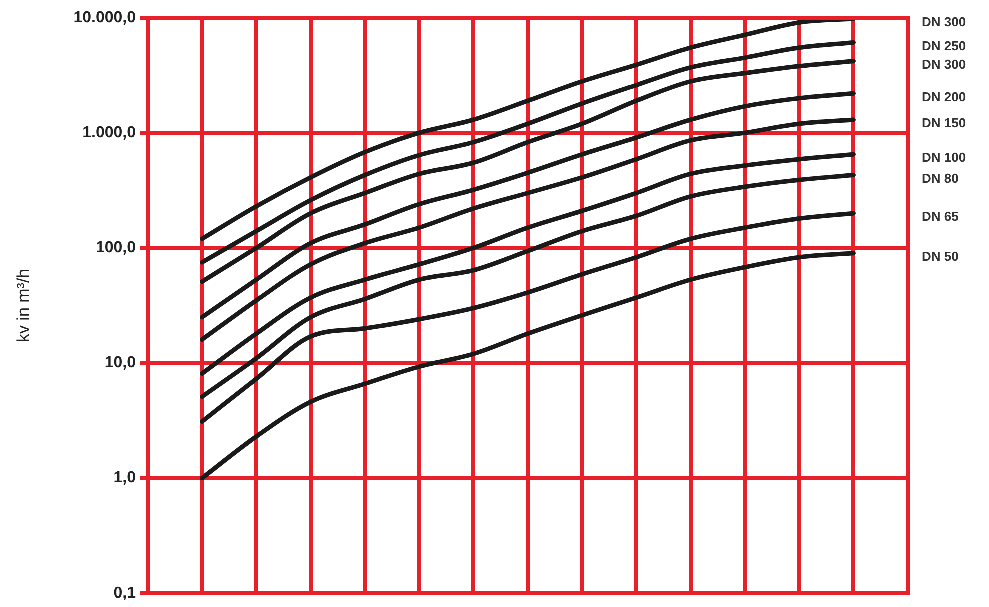 Image resolution: width=989 pixels, height=607 pixels. What do you see at coordinates (944, 96) in the screenshot?
I see `text: DN 200` at bounding box center [944, 96].